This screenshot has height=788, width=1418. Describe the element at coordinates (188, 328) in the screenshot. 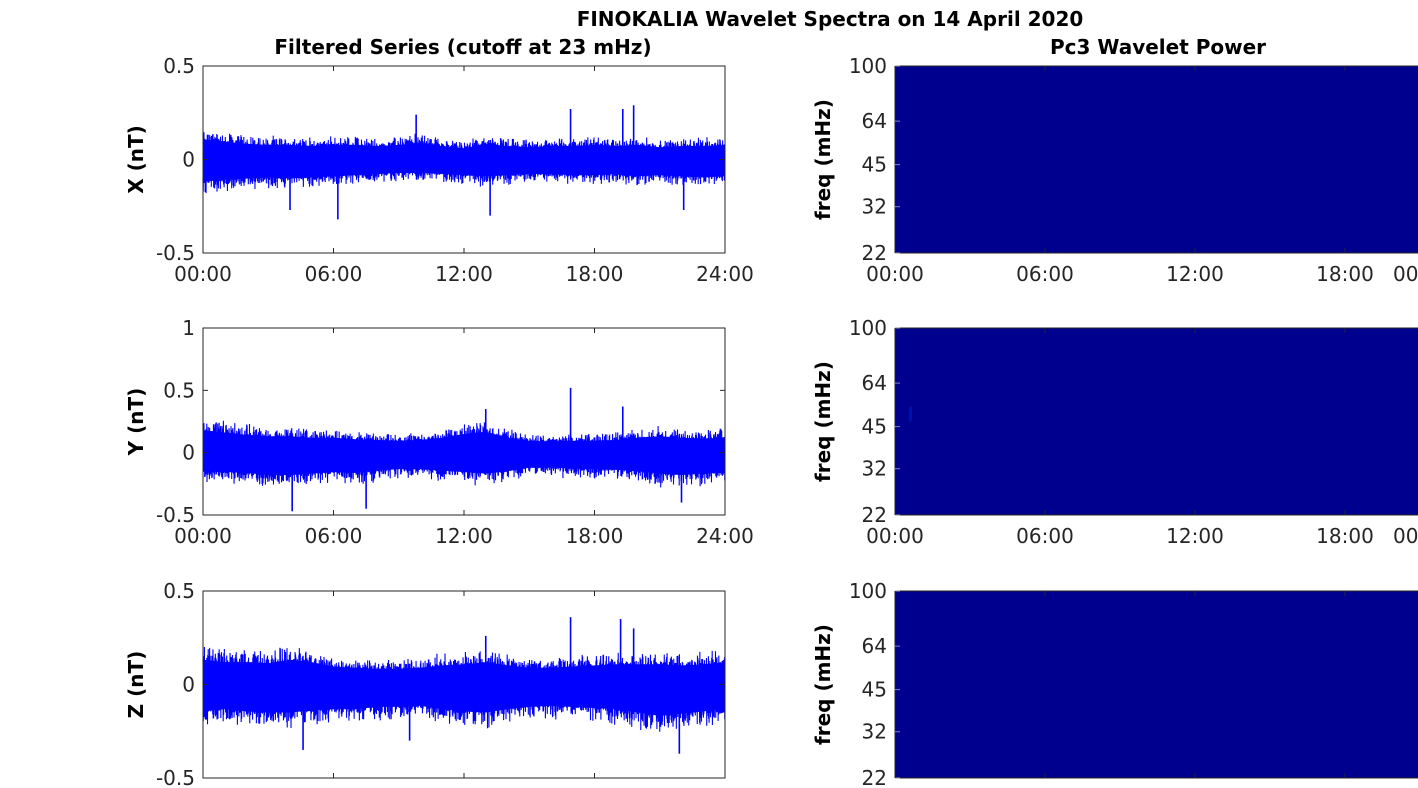

I see `ytick-label: 1` at that location.